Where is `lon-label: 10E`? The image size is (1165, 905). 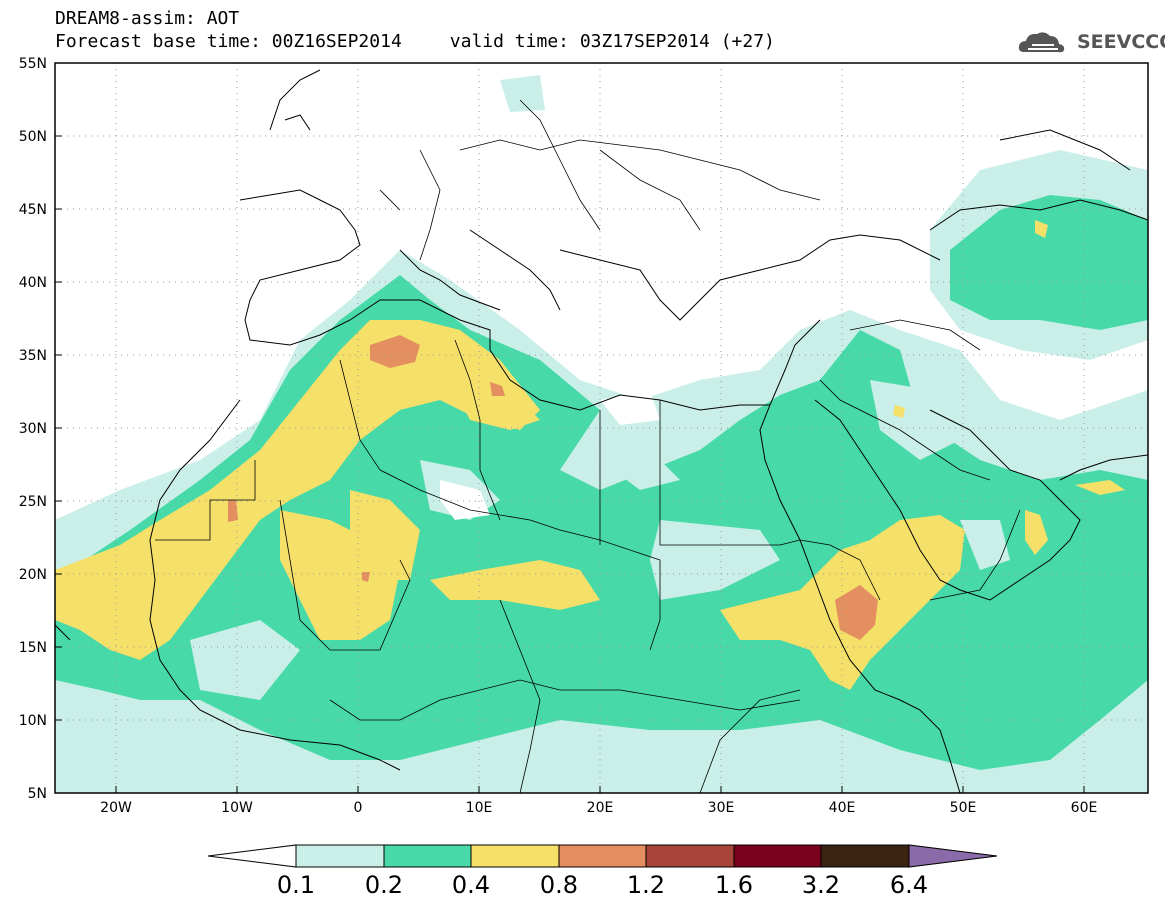
lon-label: 10E is located at coordinates (479, 808).